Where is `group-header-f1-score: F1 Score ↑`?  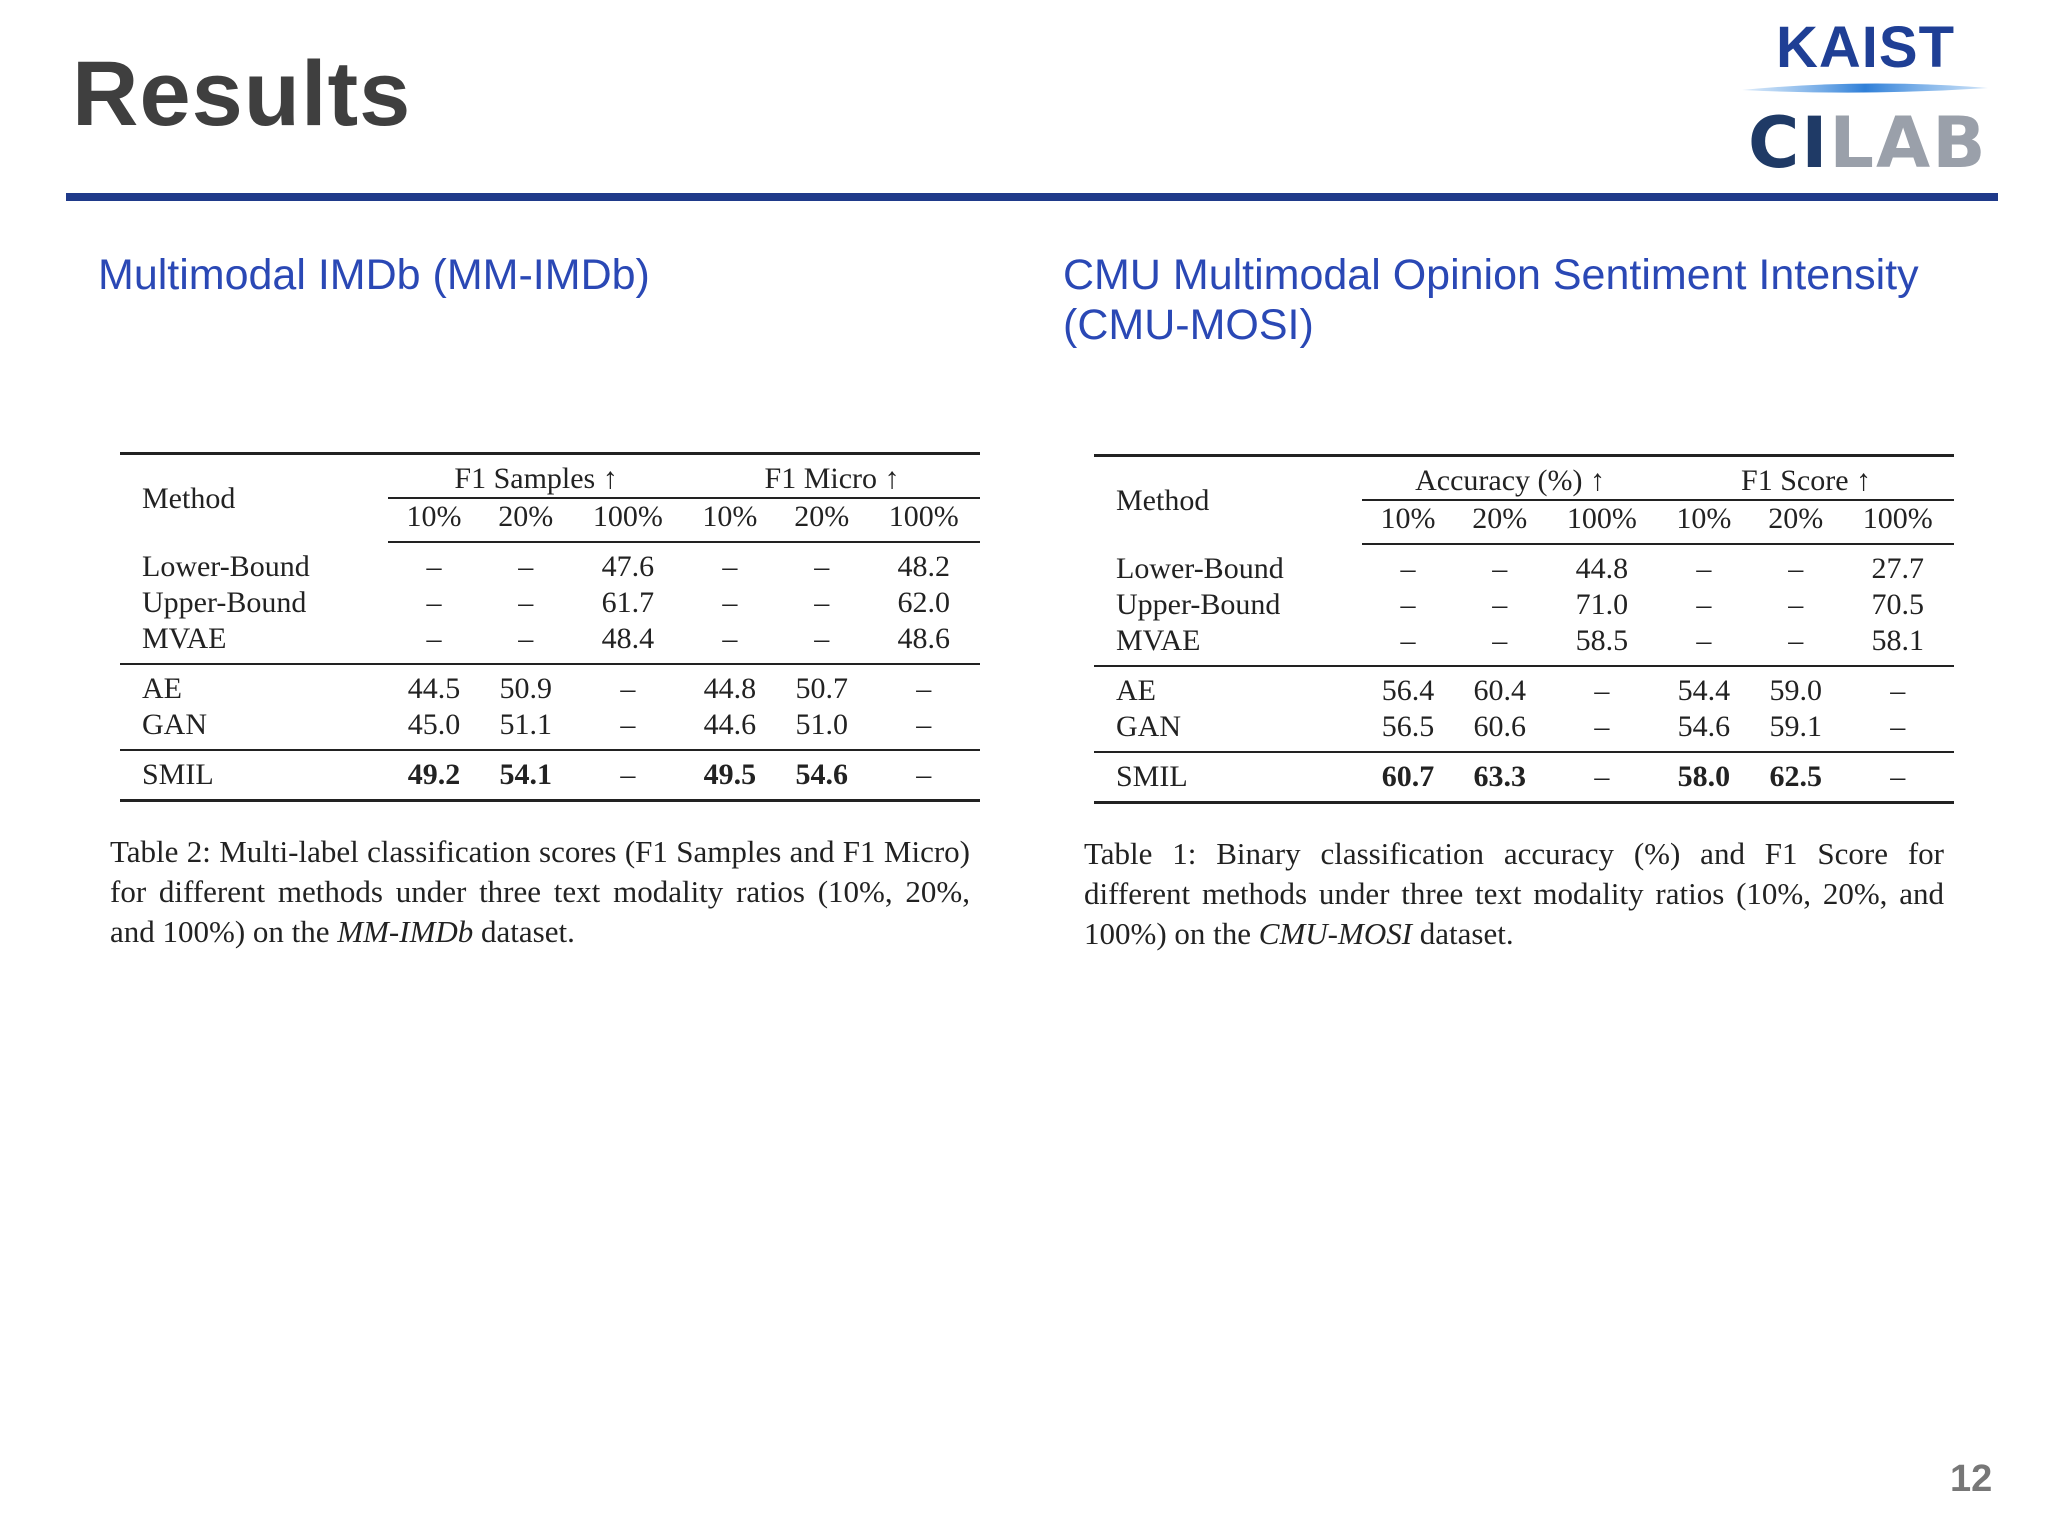
group-header-f1-score: F1 Score ↑ is located at coordinates (1806, 478).